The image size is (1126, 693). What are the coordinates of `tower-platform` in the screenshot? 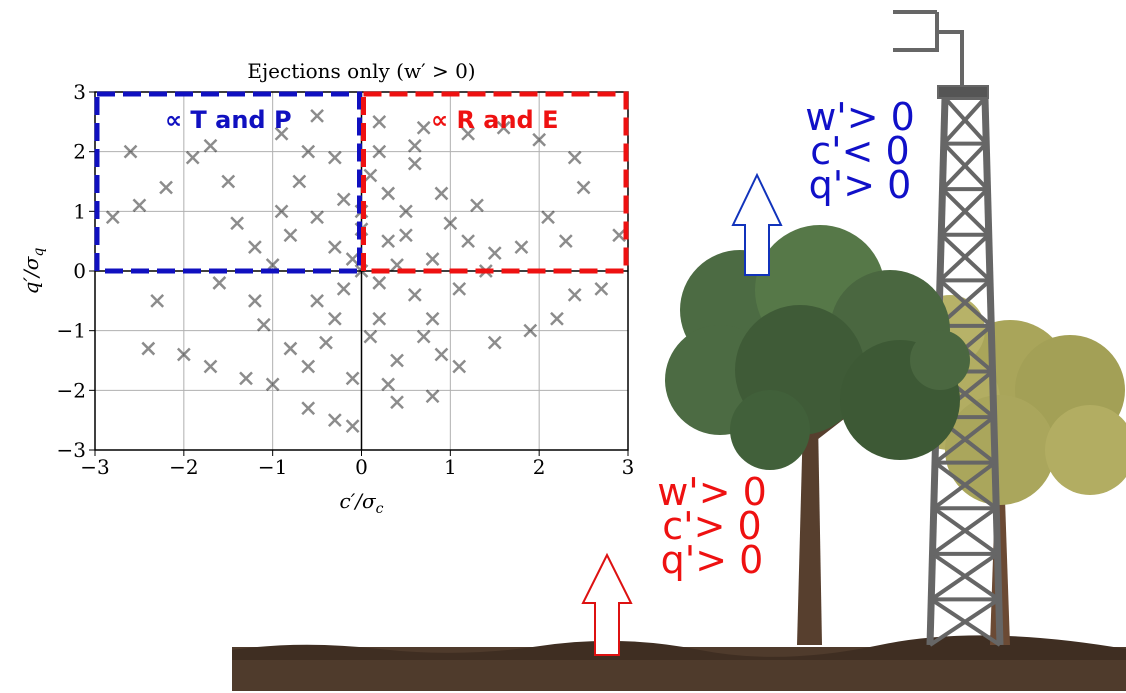 It's located at (963, 92).